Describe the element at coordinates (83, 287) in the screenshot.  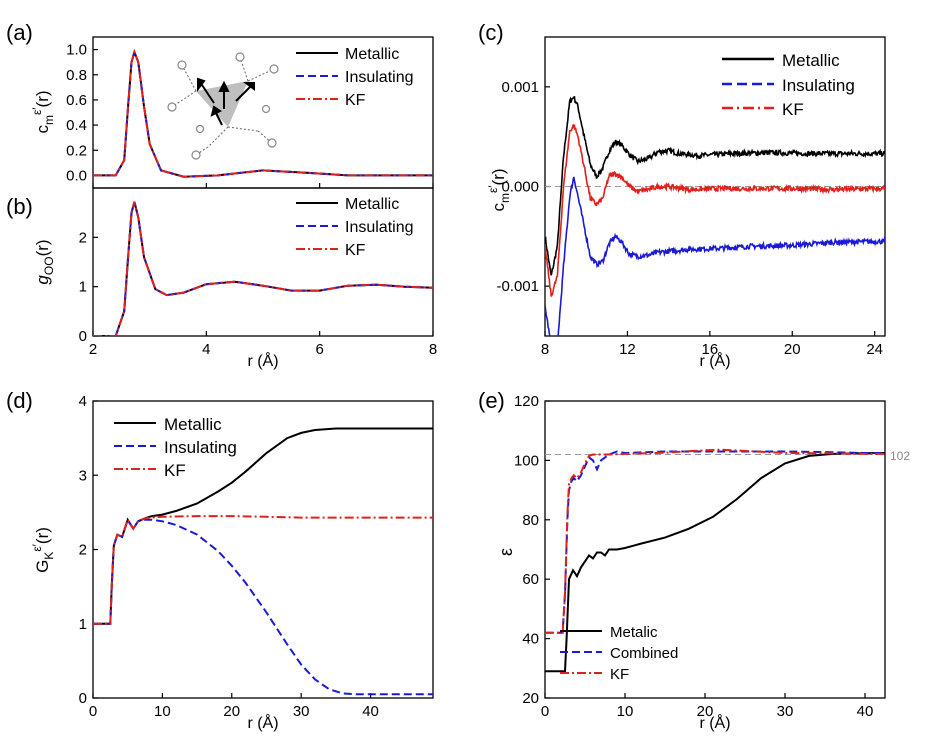
I see `y-tick-label: 1` at that location.